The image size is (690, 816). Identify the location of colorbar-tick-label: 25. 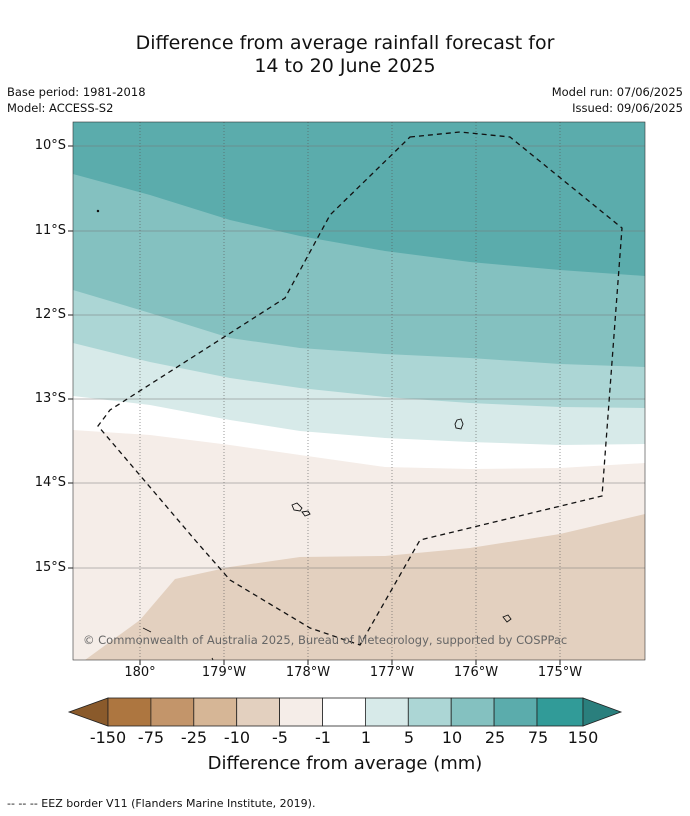
(495, 737).